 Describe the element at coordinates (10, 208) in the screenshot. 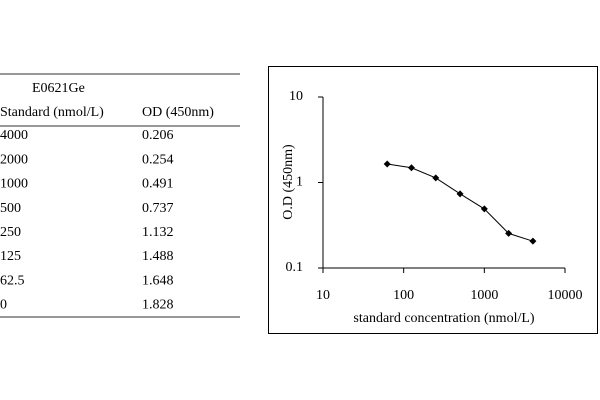

I see `table-cell: 500` at that location.